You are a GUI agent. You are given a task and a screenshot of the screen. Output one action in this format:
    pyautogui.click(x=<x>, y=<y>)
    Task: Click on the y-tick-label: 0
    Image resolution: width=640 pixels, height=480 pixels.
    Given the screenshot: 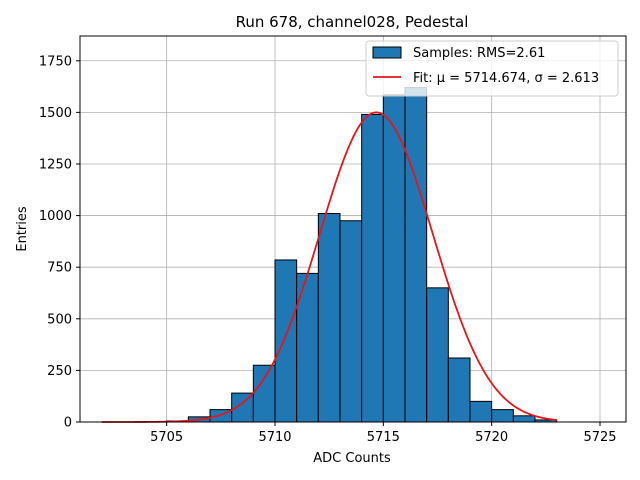 What is the action you would take?
    pyautogui.click(x=68, y=423)
    